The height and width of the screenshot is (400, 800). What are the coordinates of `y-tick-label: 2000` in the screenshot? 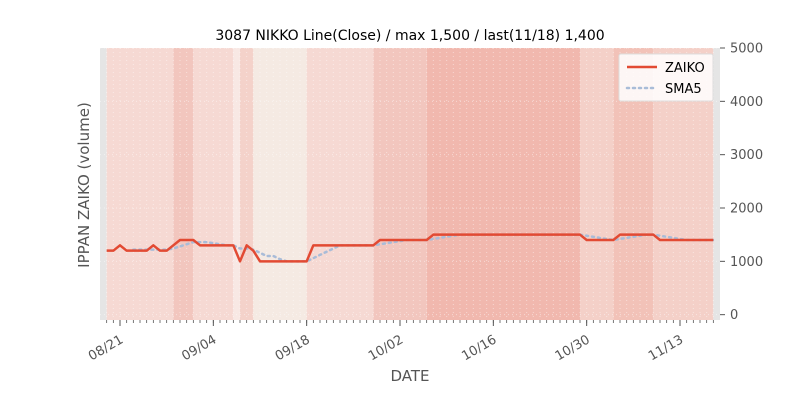 It's located at (746, 209).